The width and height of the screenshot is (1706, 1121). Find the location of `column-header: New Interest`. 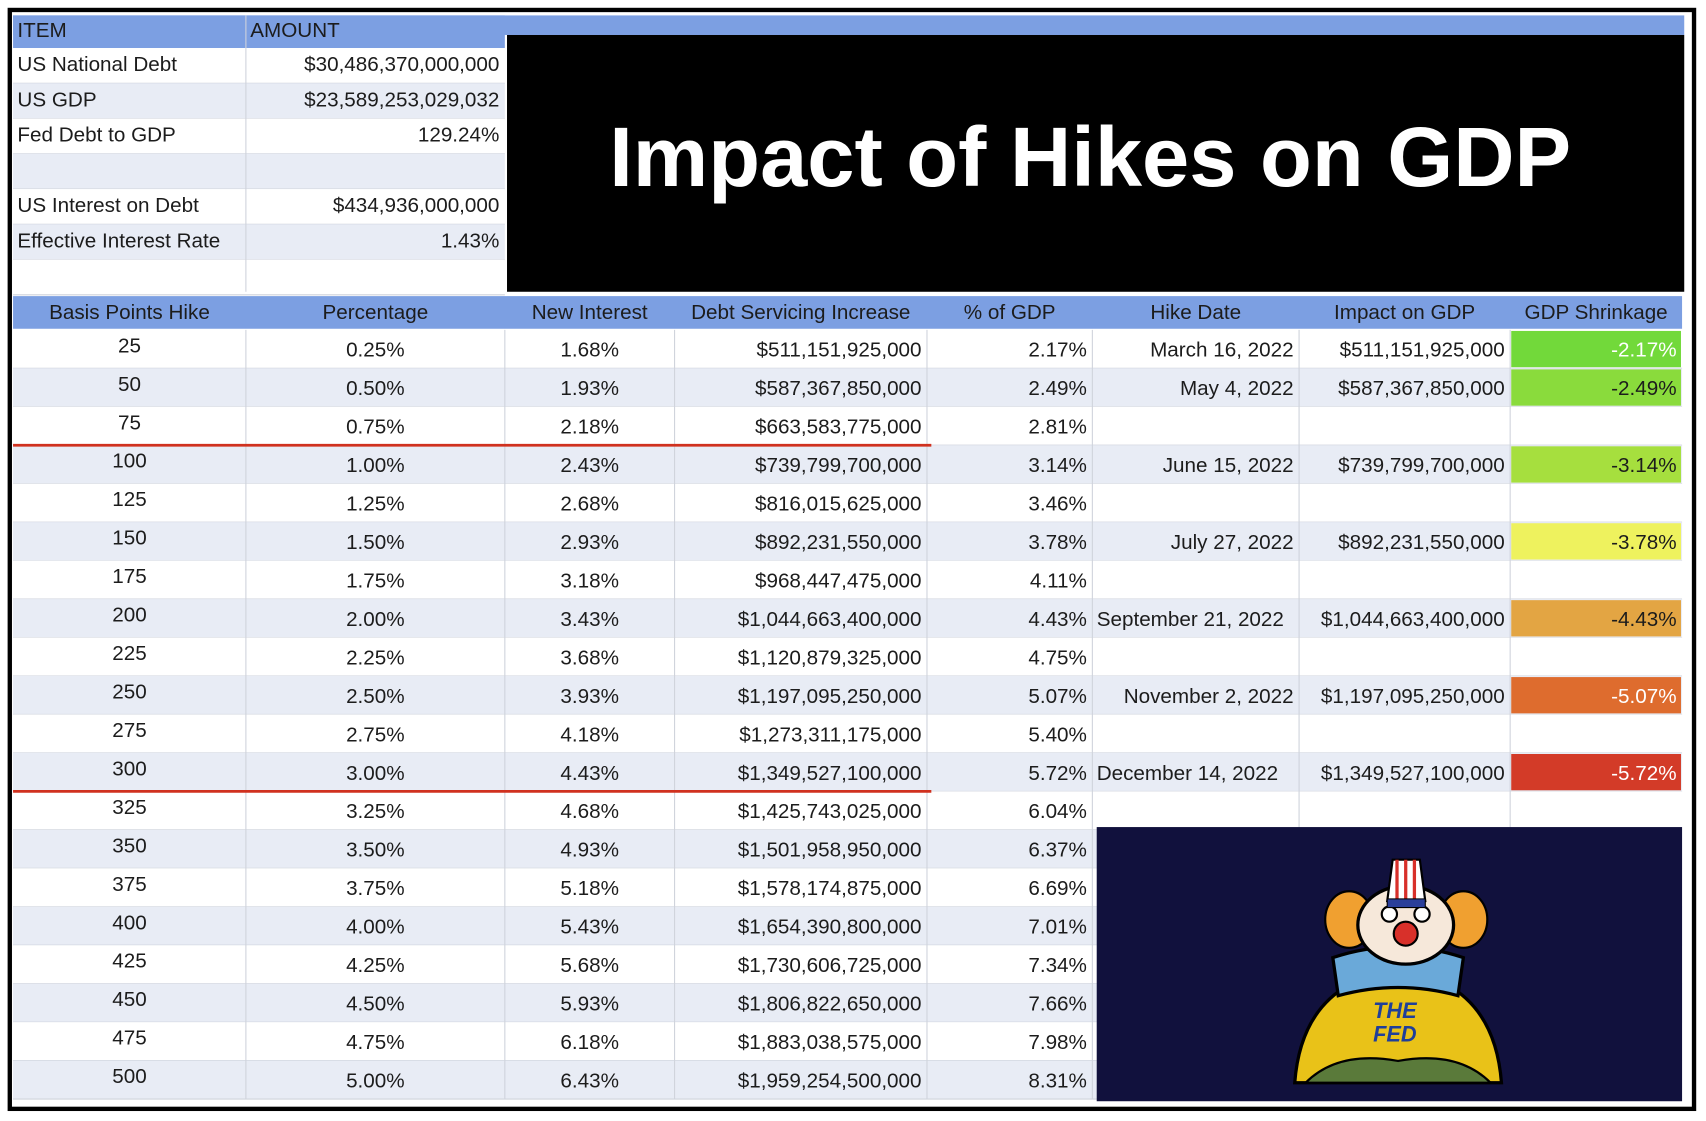

column-header: New Interest is located at coordinates (590, 312).